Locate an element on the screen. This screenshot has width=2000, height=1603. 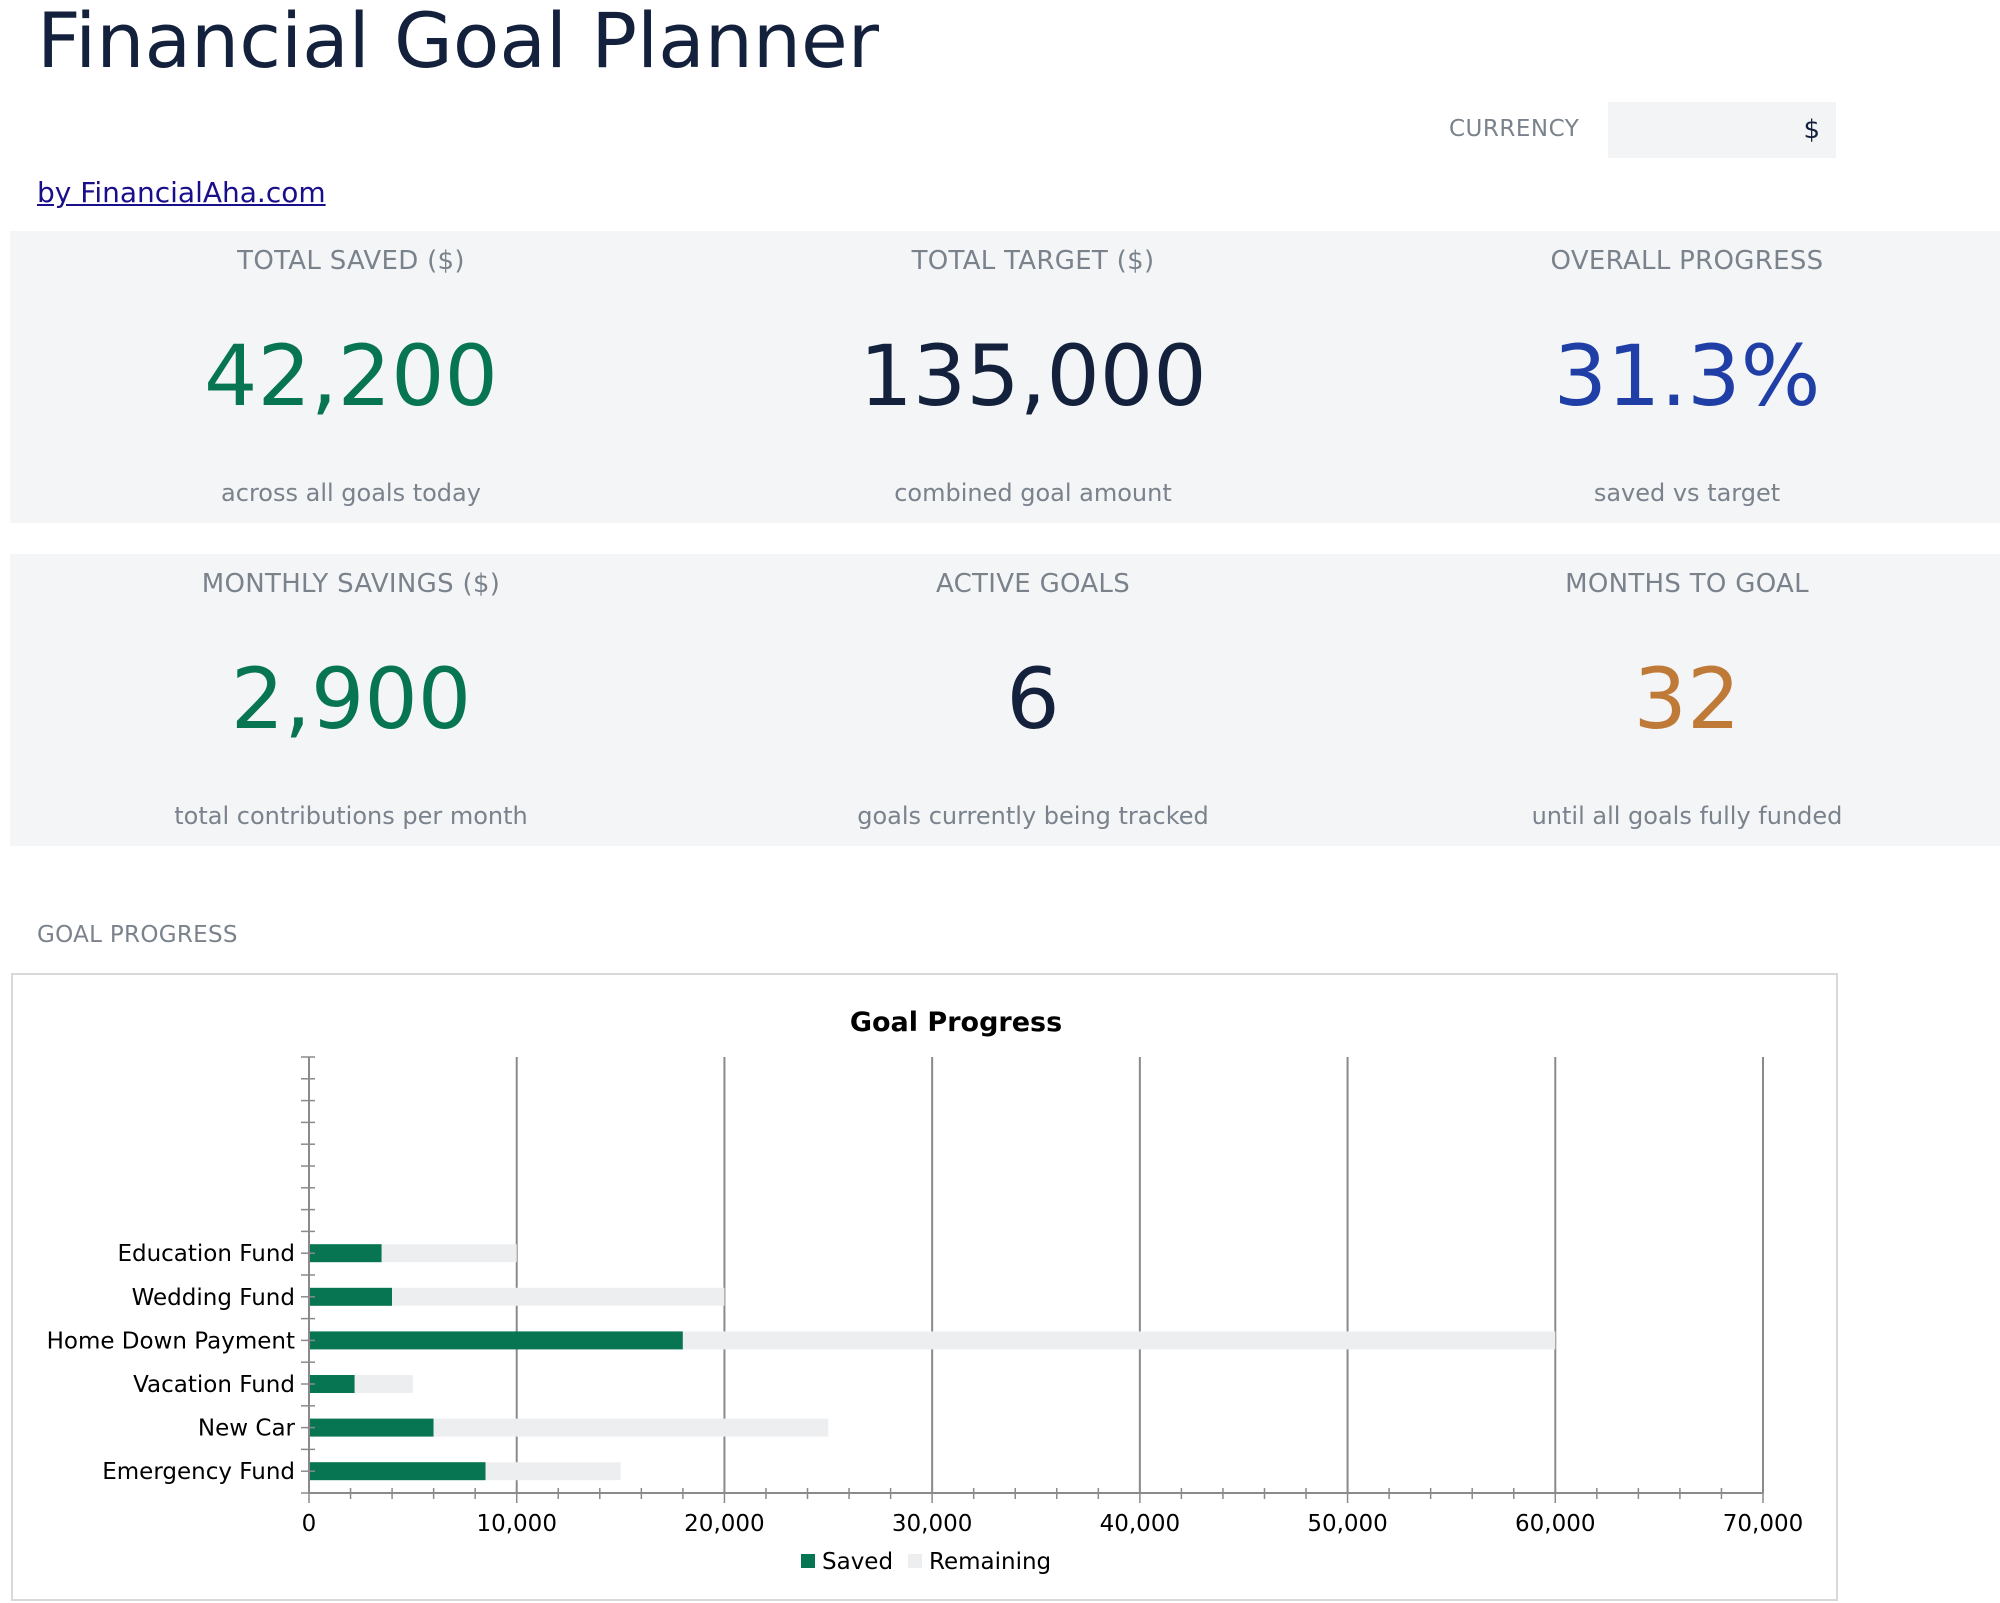
x-tick-label: 60,000 is located at coordinates (1555, 1524).